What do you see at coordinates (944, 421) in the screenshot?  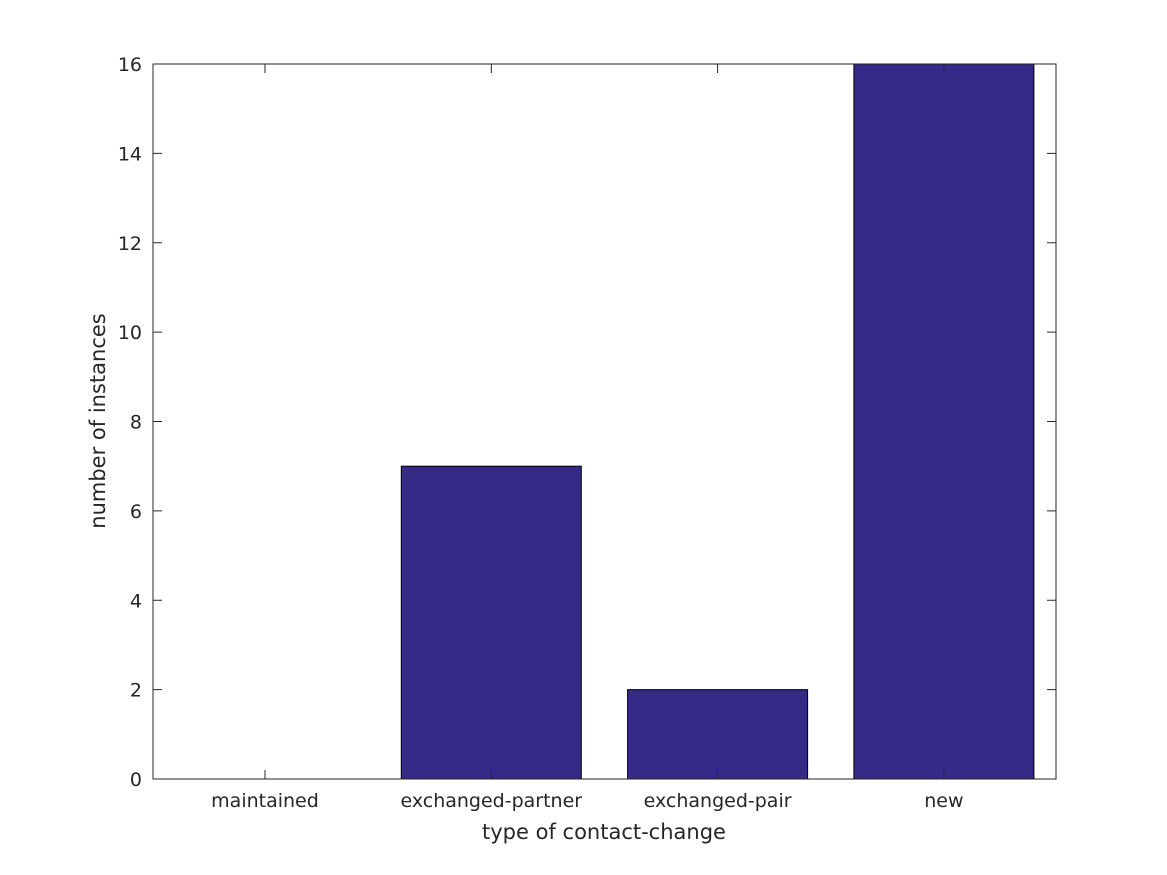 I see `bar-new` at bounding box center [944, 421].